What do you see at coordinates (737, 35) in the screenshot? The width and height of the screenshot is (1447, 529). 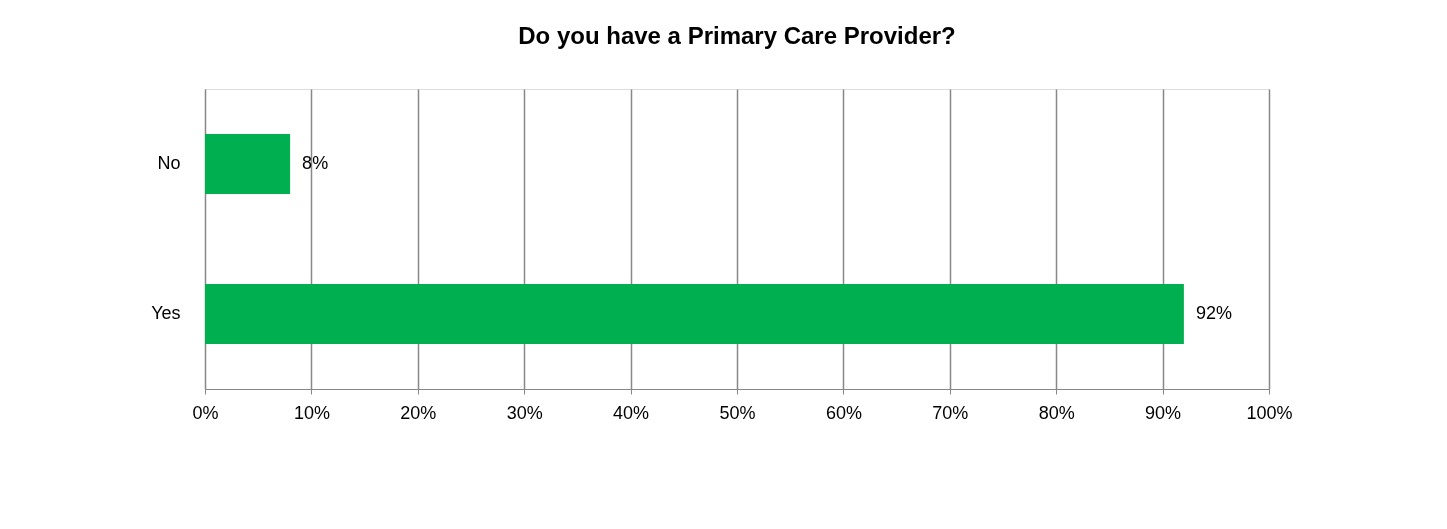 I see `chart-title: Do you have a Primary Care Provider?` at bounding box center [737, 35].